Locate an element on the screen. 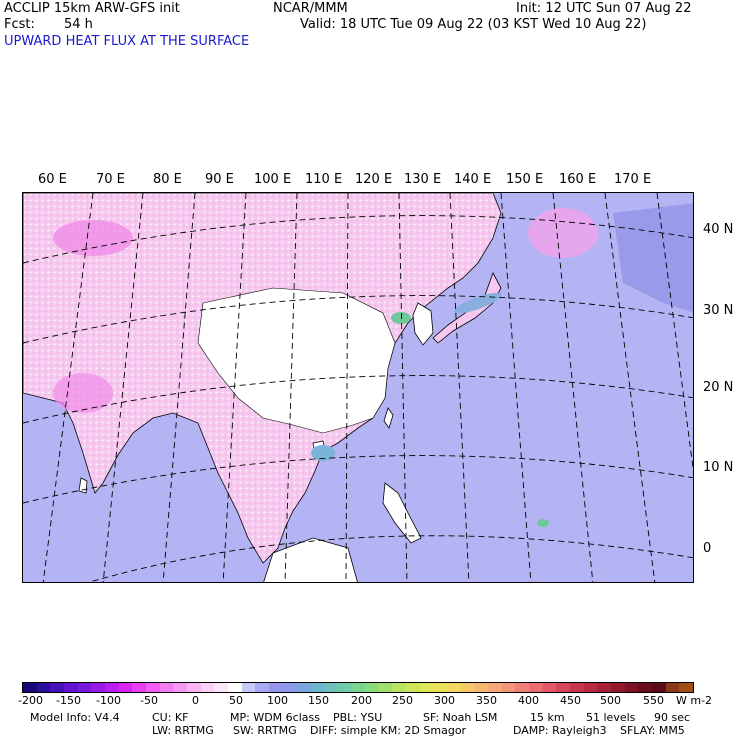 Image resolution: width=740 pixels, height=740 pixels. colorbar-units: W m-2 is located at coordinates (694, 700).